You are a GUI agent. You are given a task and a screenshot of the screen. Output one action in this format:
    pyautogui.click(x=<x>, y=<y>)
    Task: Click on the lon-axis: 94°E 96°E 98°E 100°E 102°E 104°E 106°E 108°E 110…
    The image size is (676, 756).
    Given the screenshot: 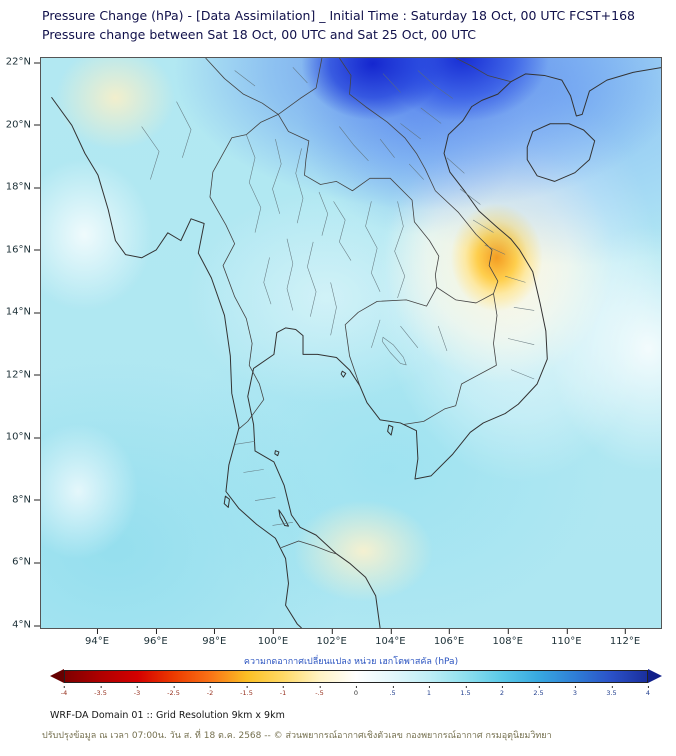 What is the action you would take?
    pyautogui.click(x=351, y=641)
    